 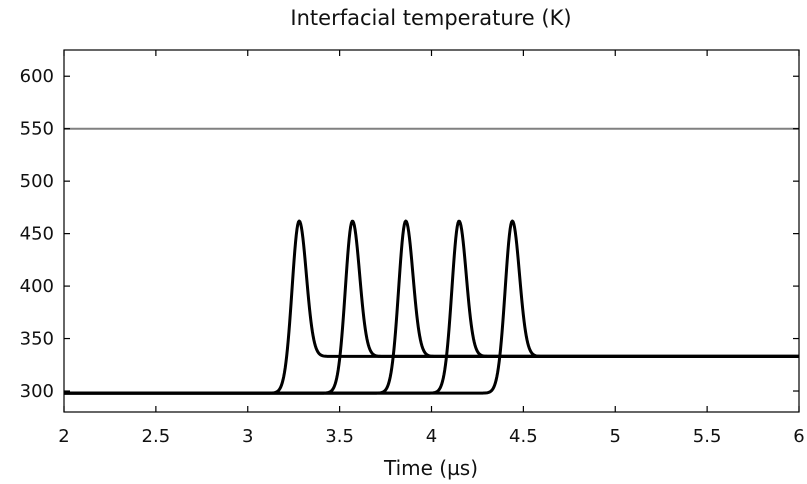 What do you see at coordinates (430, 468) in the screenshot?
I see `x-axis-label: Time (µs)` at bounding box center [430, 468].